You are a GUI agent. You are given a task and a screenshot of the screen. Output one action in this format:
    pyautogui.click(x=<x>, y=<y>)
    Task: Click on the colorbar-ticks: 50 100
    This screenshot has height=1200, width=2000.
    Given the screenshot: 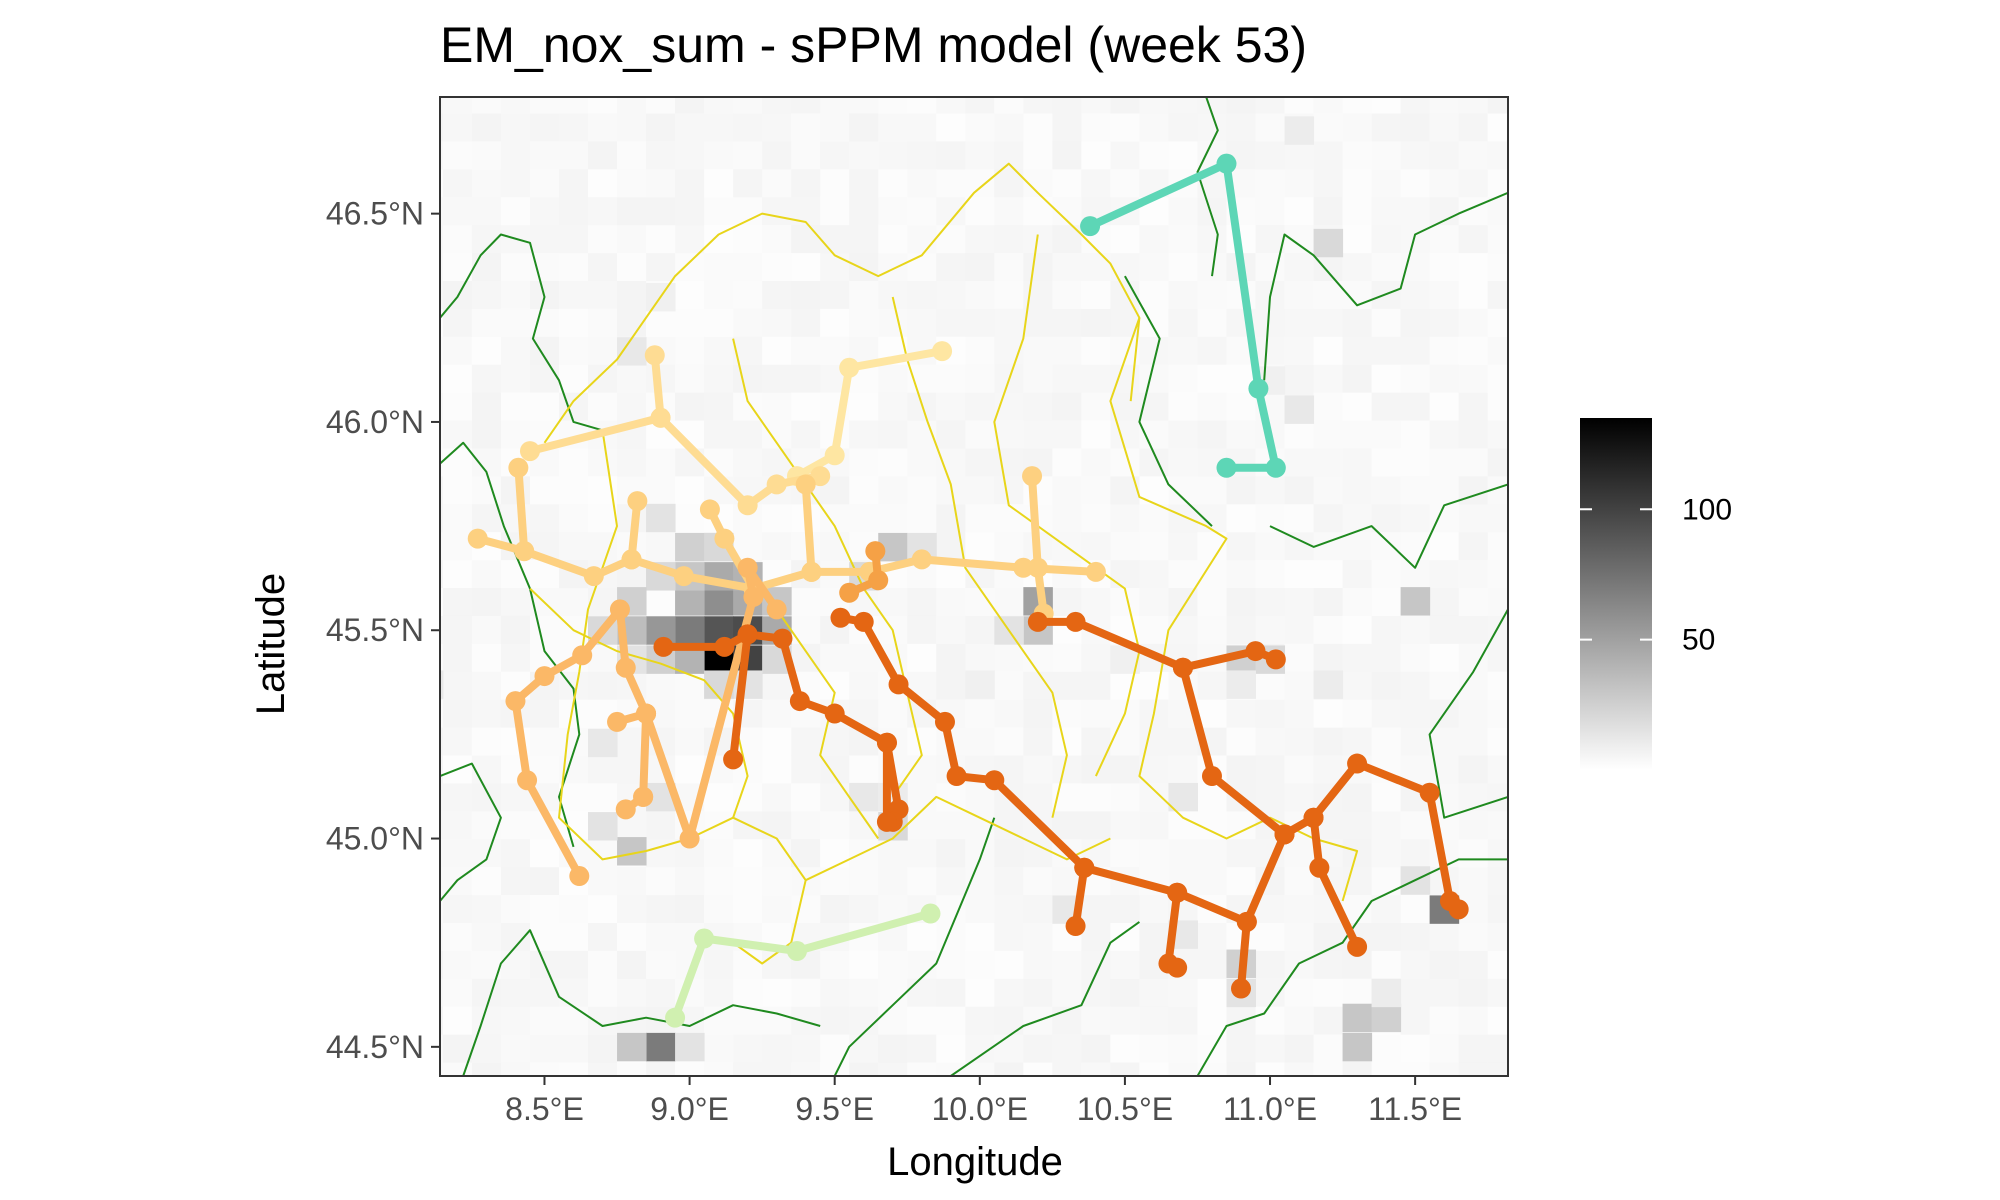 What is the action you would take?
    pyautogui.click(x=1656, y=575)
    